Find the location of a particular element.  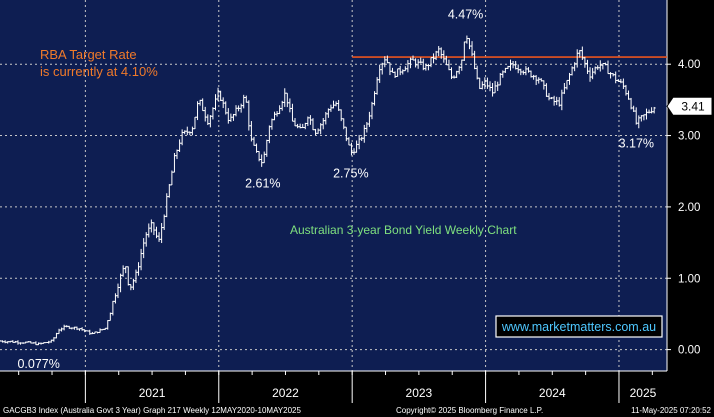

last-value-box is located at coordinates (689, 106).